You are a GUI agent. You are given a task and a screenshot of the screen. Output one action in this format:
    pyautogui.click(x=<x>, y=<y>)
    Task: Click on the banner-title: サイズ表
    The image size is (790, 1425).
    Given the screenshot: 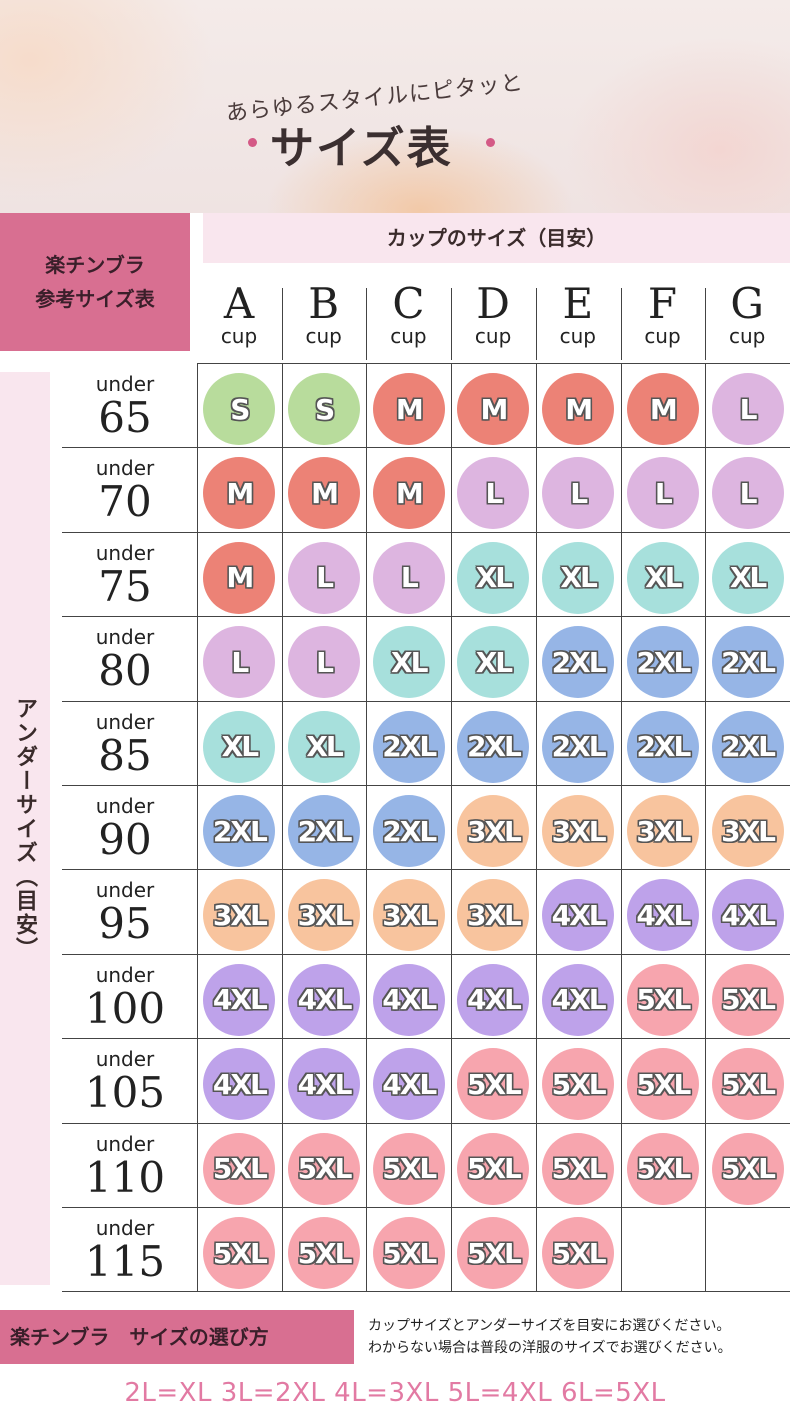 What is the action you would take?
    pyautogui.click(x=361, y=148)
    